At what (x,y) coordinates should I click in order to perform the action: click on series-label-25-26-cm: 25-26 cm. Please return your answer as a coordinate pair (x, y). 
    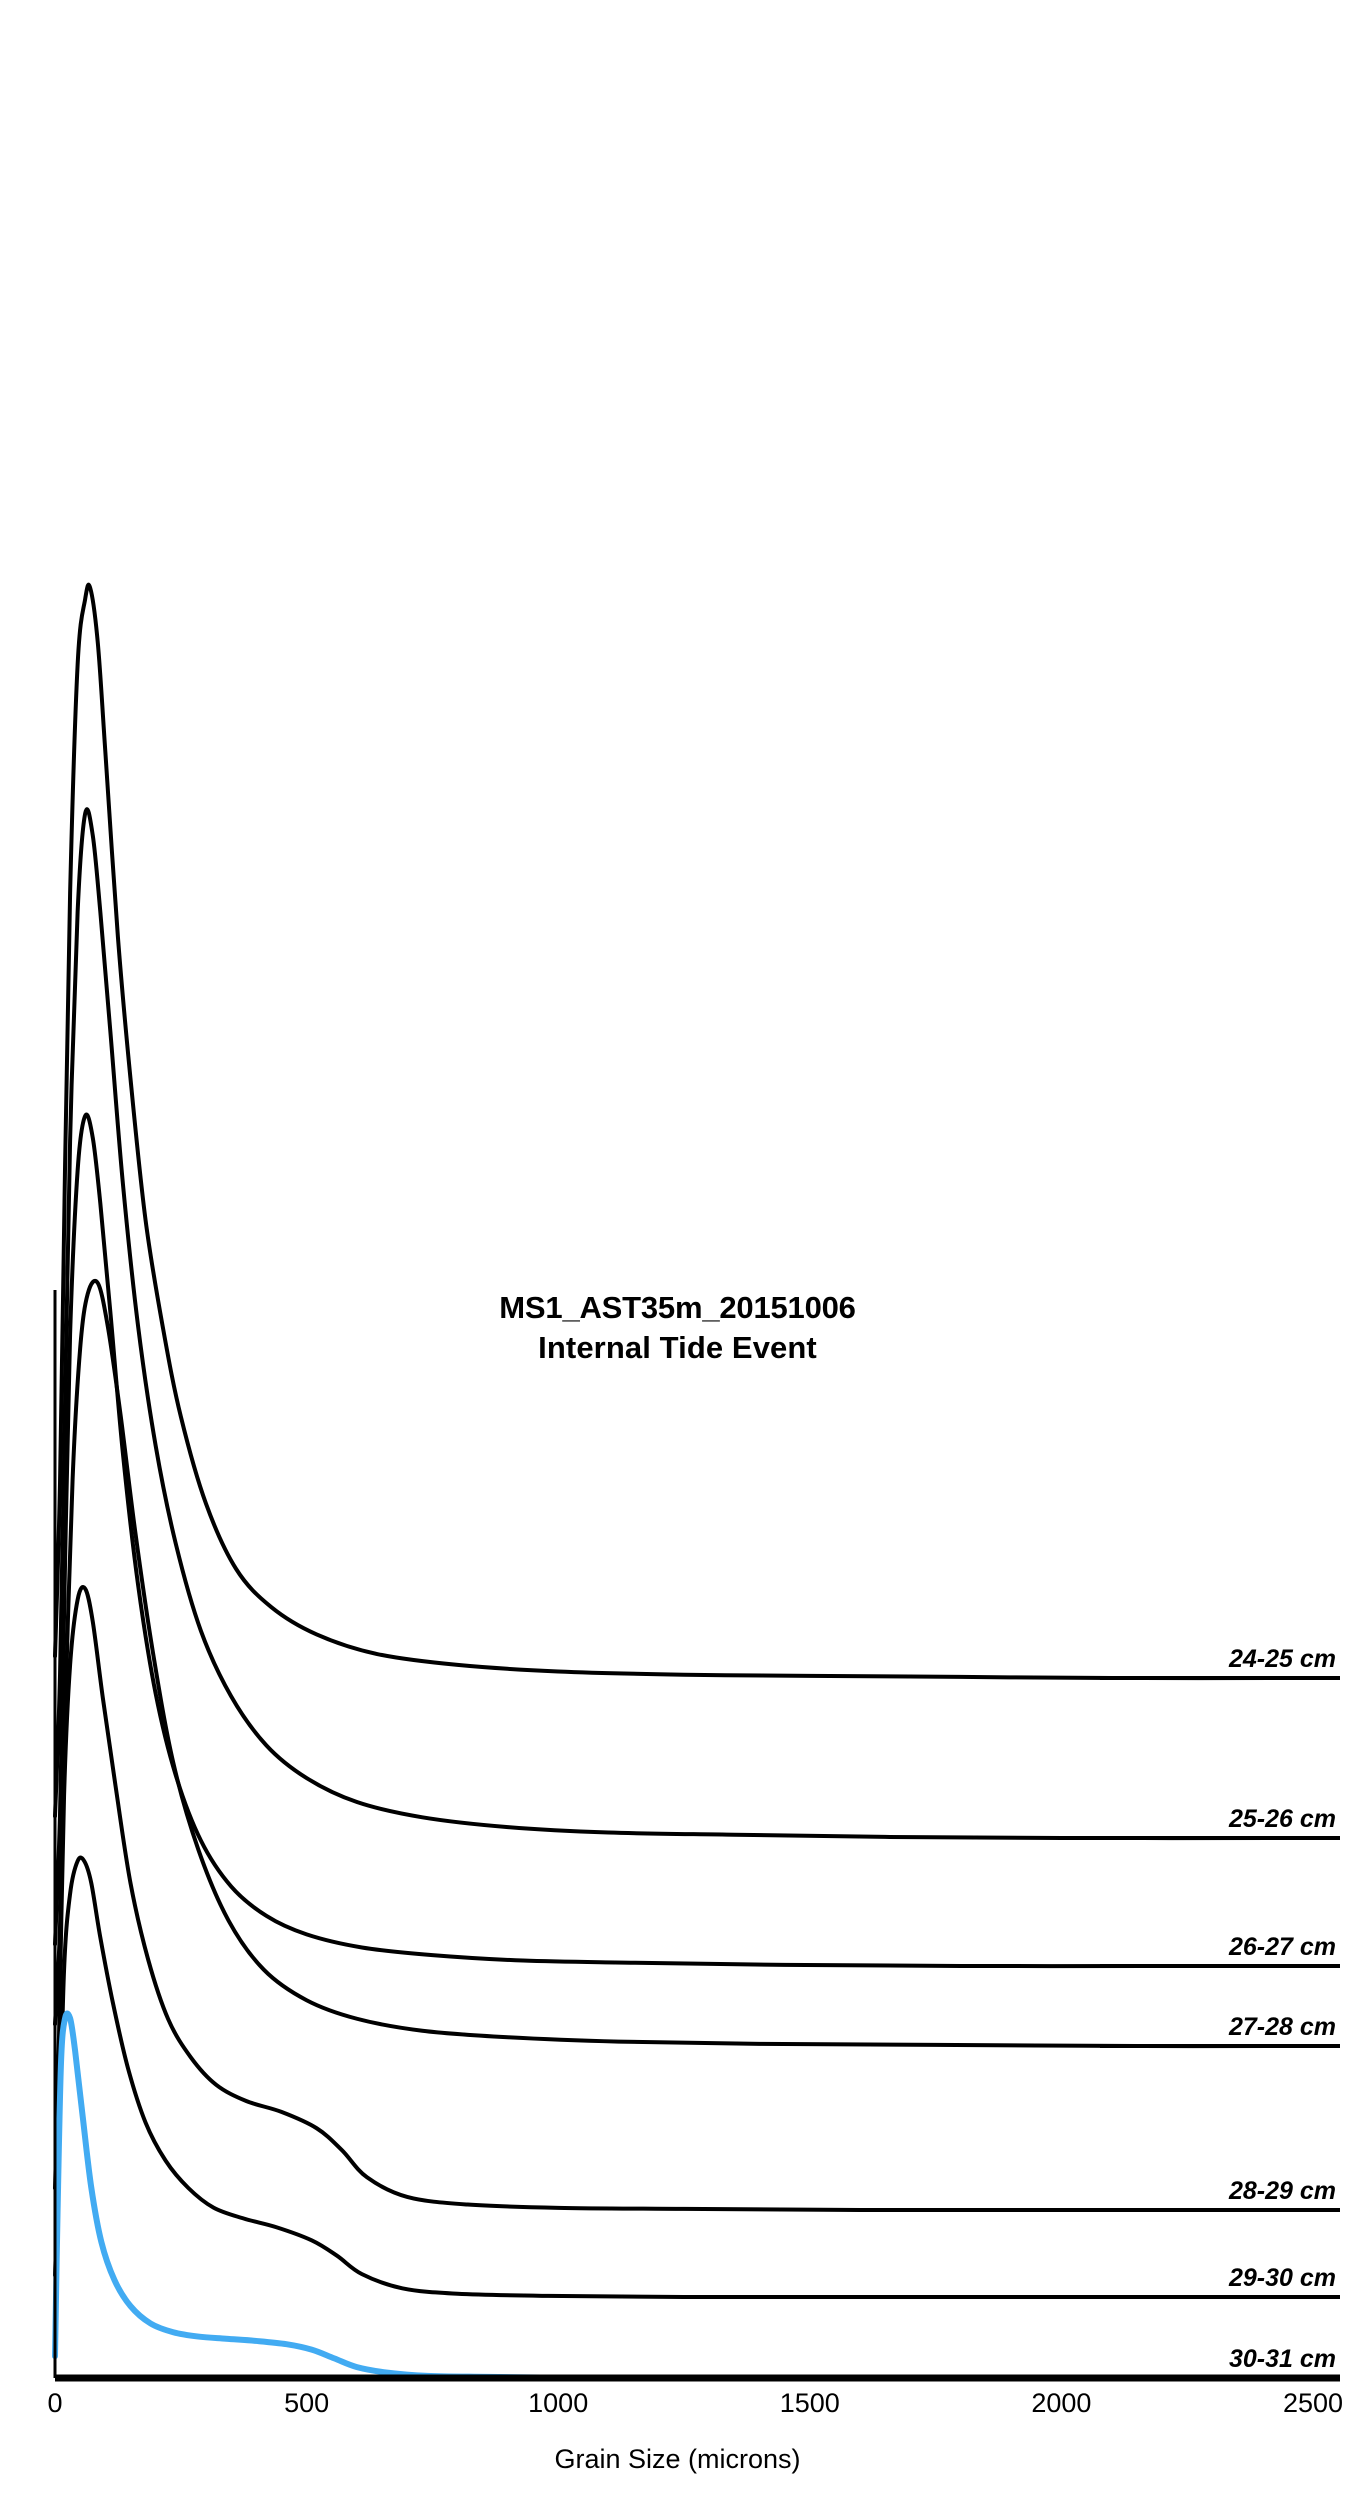
    Looking at the image, I should click on (1282, 1819).